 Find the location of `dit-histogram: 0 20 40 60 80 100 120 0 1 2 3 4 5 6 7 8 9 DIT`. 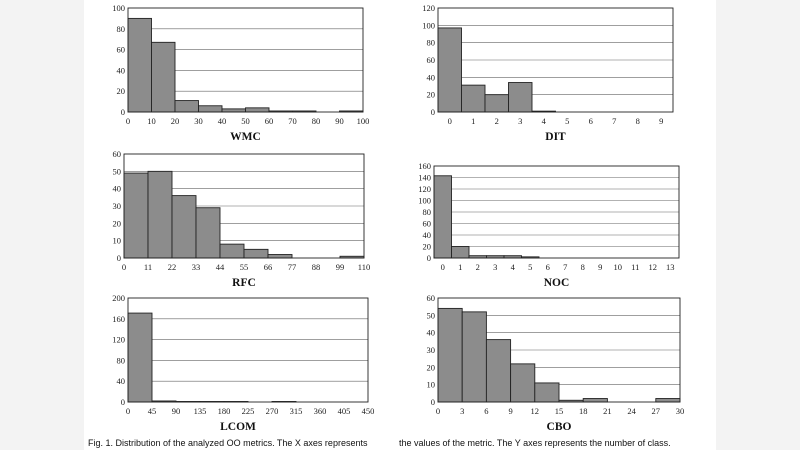

dit-histogram: 0 20 40 60 80 100 120 0 1 2 3 4 5 6 7 8 9 DIT is located at coordinates (548, 73).